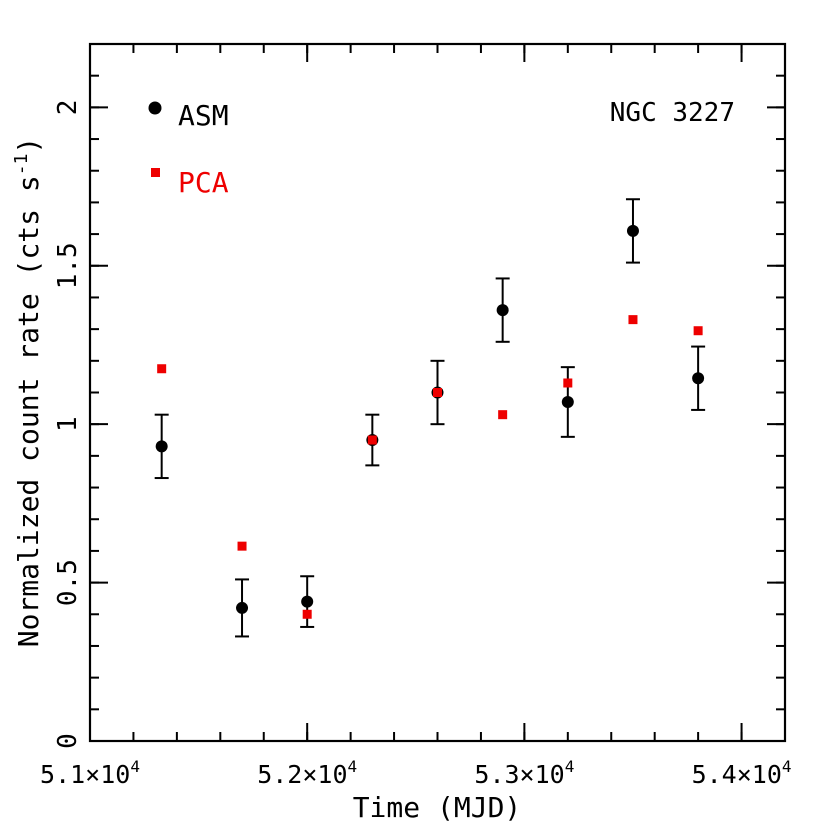 The width and height of the screenshot is (830, 830). I want to click on y-tick-label: 1.5, so click(68, 265).